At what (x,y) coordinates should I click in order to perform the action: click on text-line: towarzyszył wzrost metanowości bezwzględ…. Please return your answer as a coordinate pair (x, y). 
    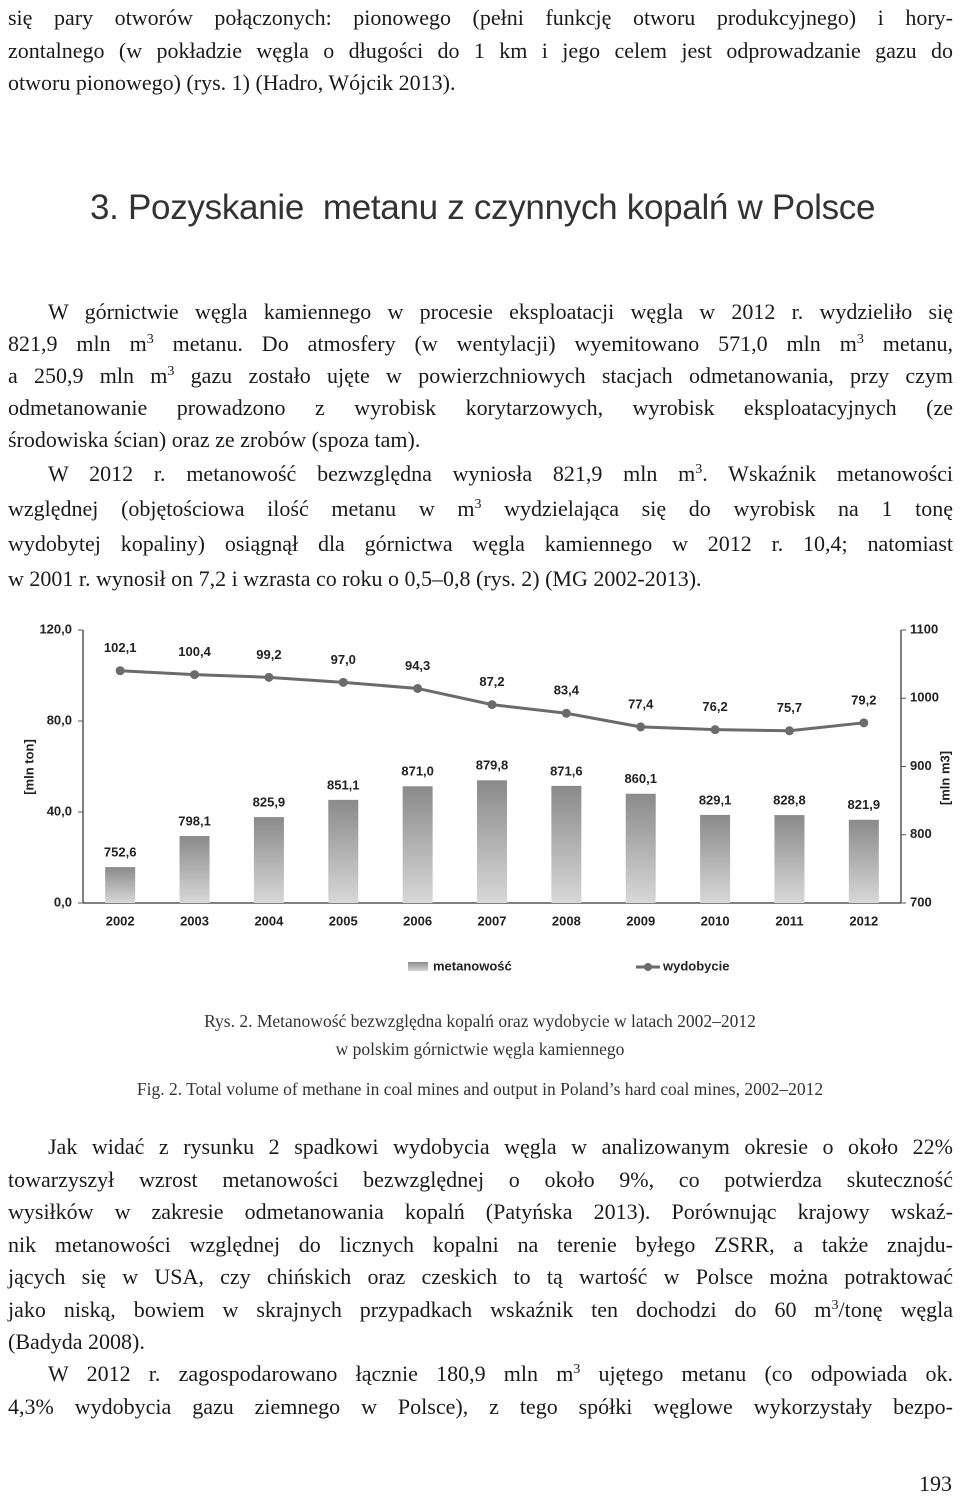
    Looking at the image, I should click on (480, 1180).